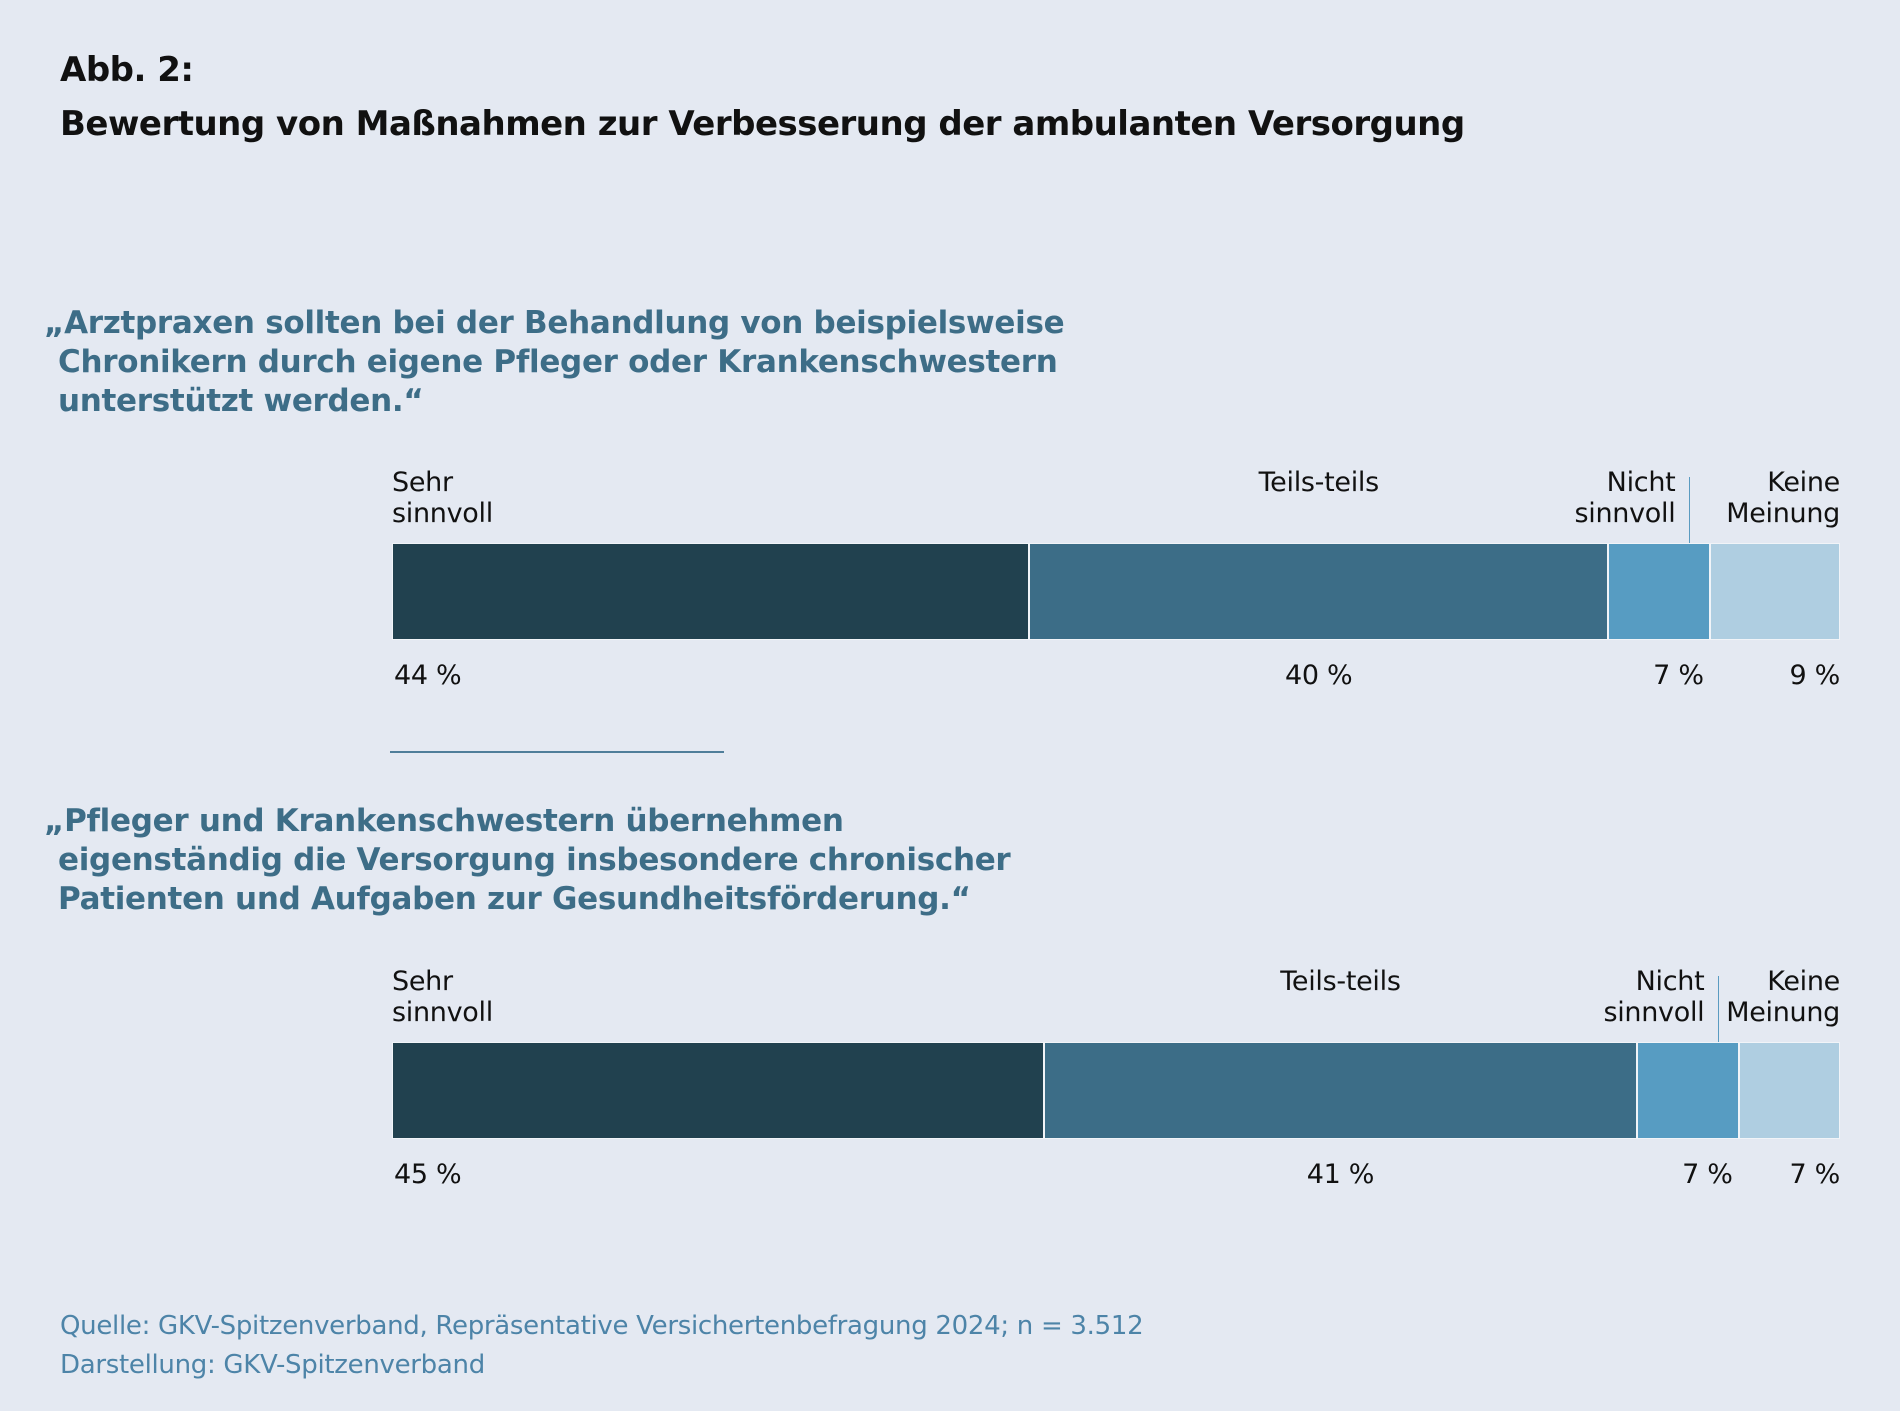  I want to click on value-label-keine-meinung: 9 %, so click(1814, 675).